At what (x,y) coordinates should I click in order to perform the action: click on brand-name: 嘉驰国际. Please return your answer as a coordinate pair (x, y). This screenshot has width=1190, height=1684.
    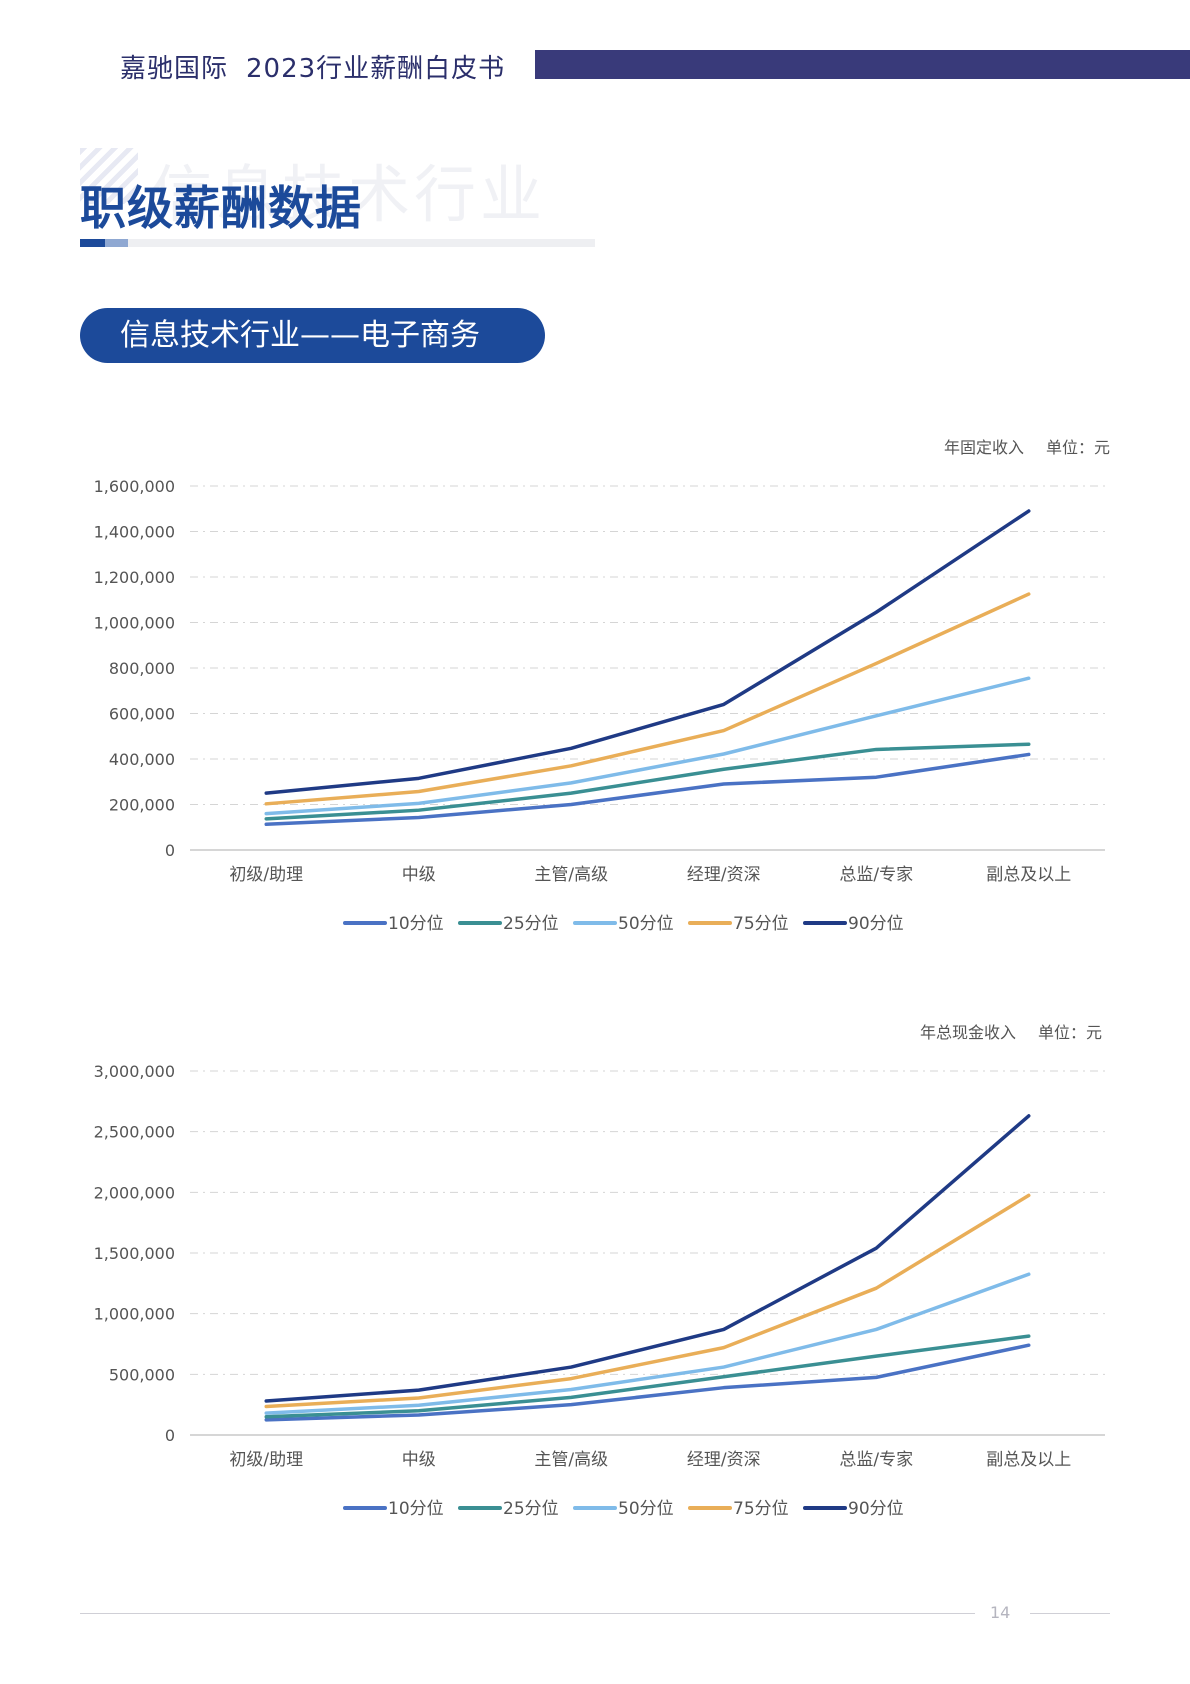
    Looking at the image, I should click on (174, 69).